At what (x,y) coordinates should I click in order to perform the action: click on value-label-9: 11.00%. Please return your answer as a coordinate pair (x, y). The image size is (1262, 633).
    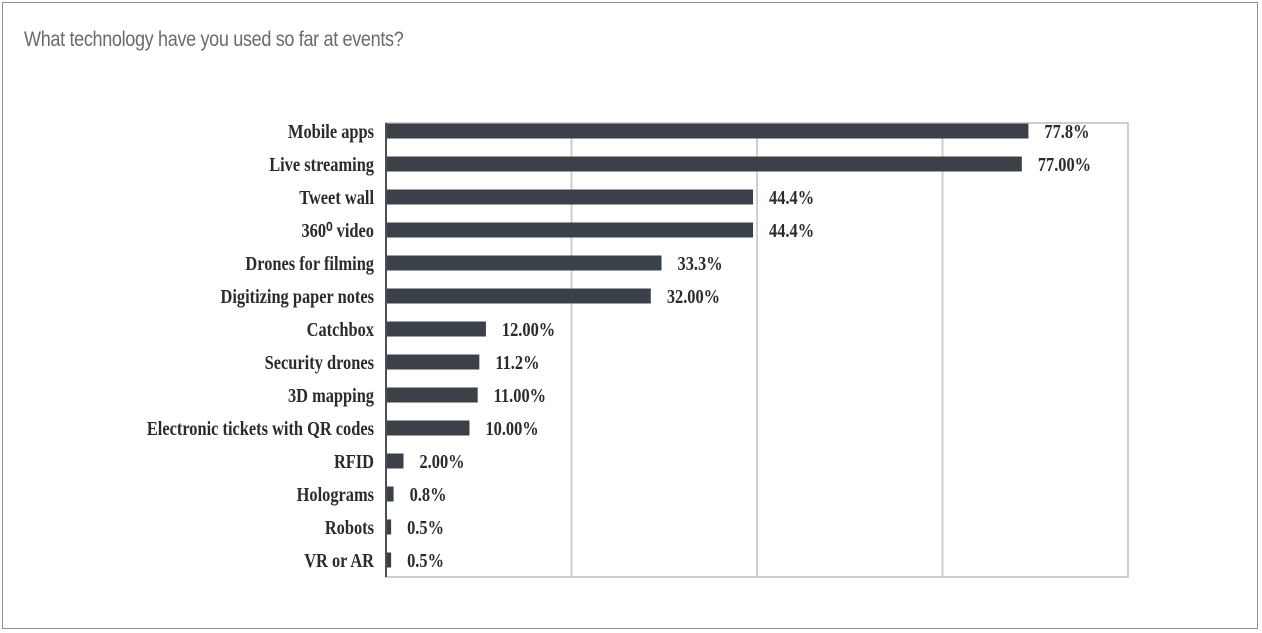
    Looking at the image, I should click on (520, 396).